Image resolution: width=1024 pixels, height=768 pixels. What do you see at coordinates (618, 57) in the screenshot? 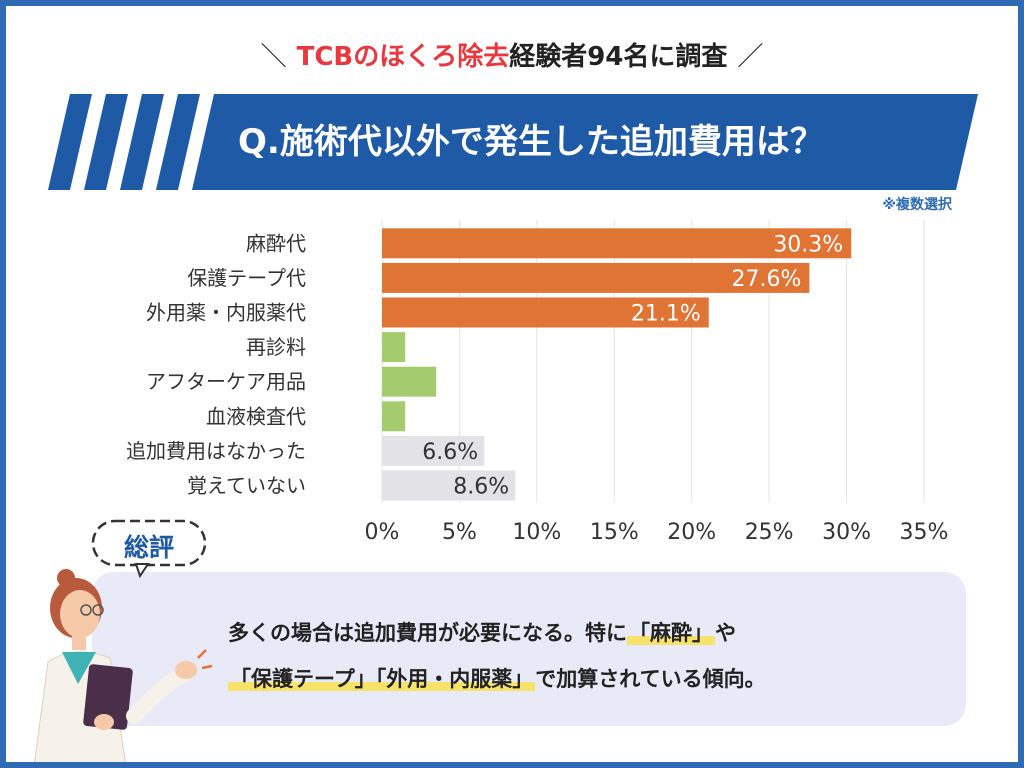
I see `survey-scope: 経験者94名に調査` at bounding box center [618, 57].